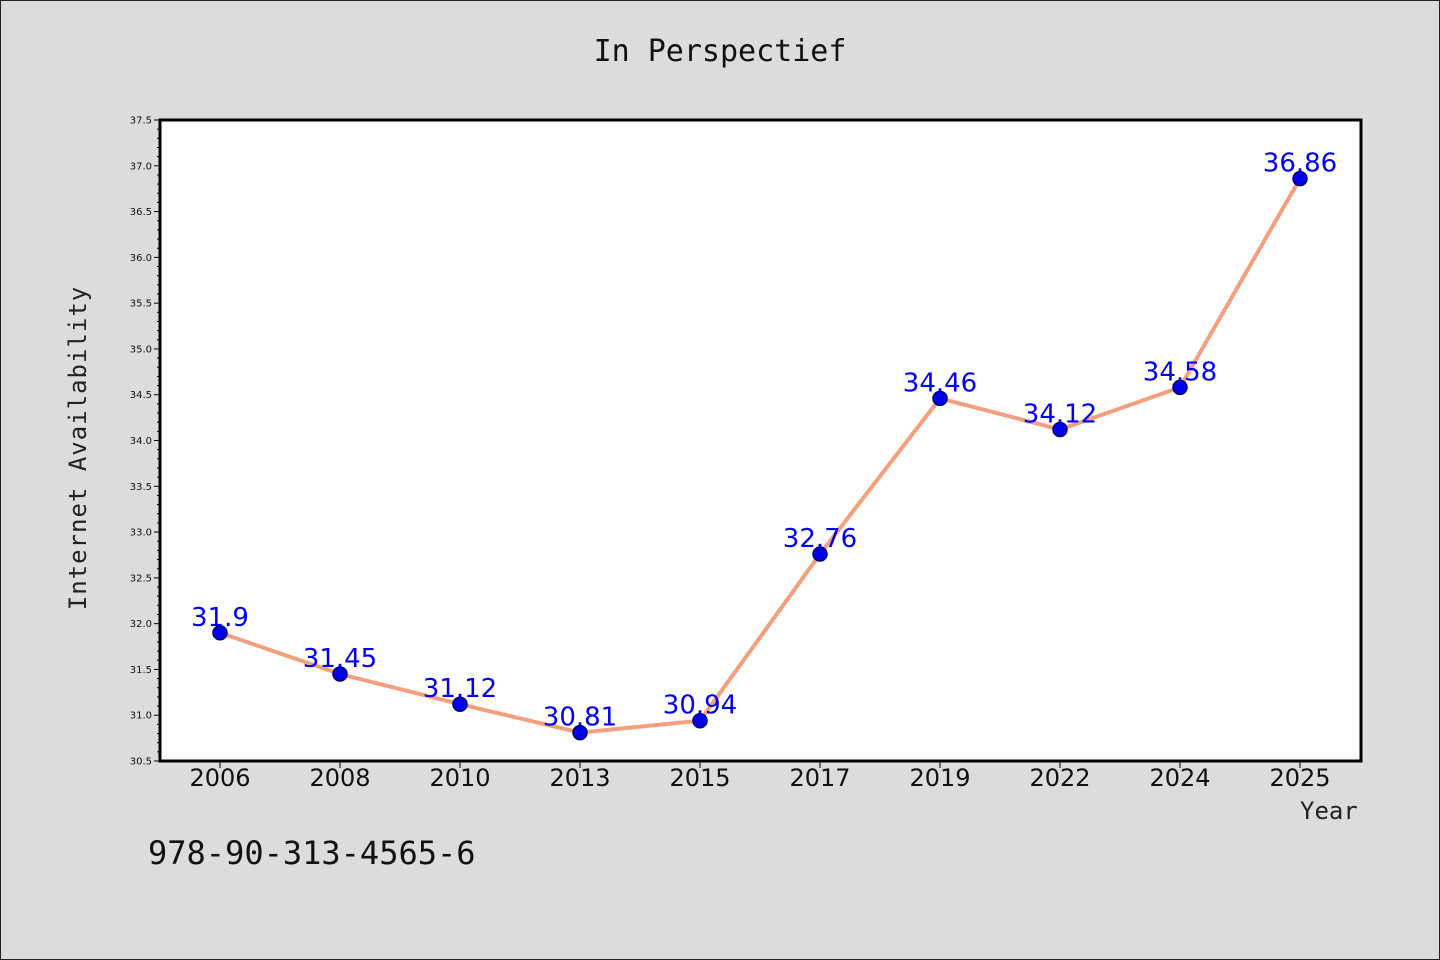  I want to click on y-tick-label: 36.5, so click(141, 212).